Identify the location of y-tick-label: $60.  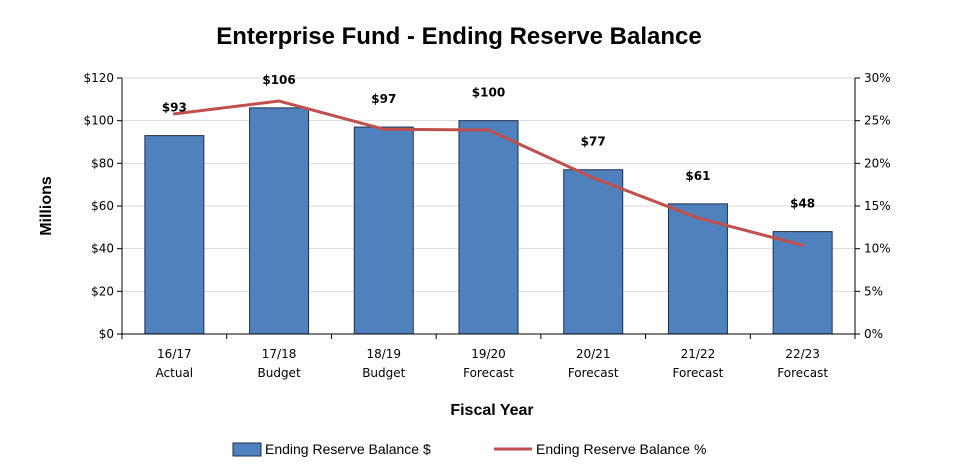
(102, 206).